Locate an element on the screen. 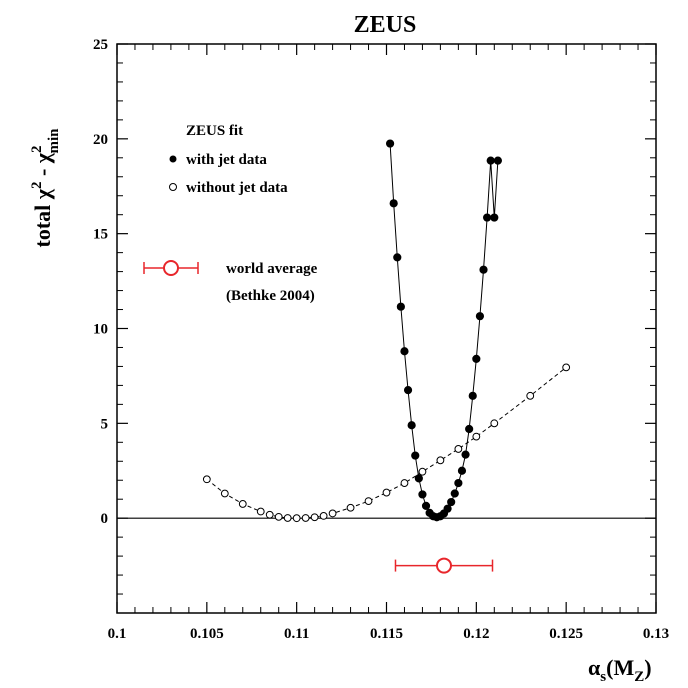  x-axis-label: αs(MZ) is located at coordinates (620, 670).